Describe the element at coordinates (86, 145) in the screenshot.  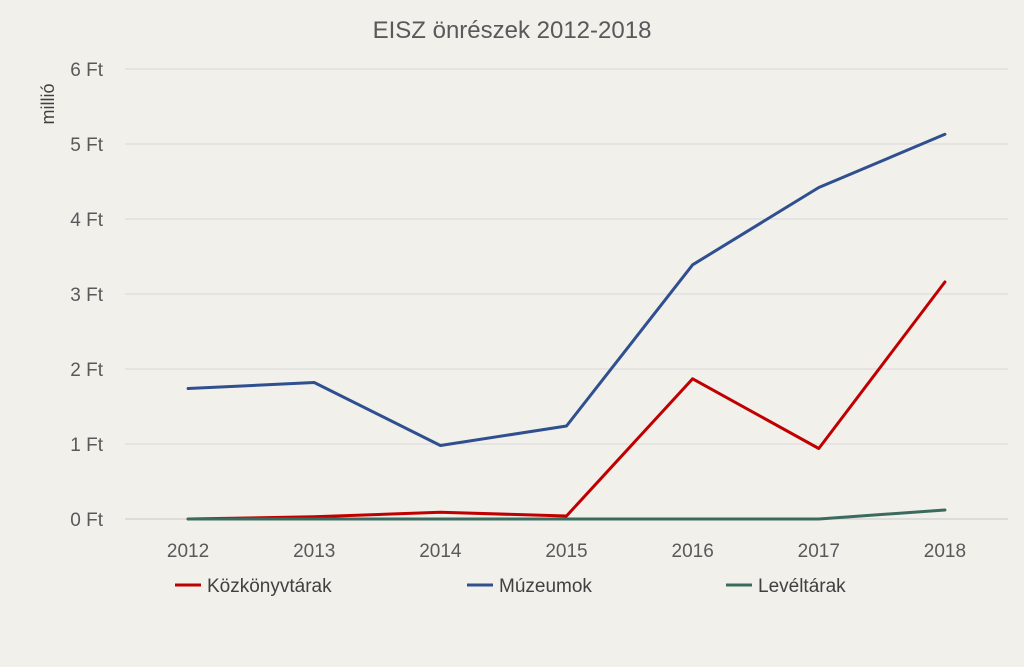
I see `y-tick-label: 5 Ft` at that location.